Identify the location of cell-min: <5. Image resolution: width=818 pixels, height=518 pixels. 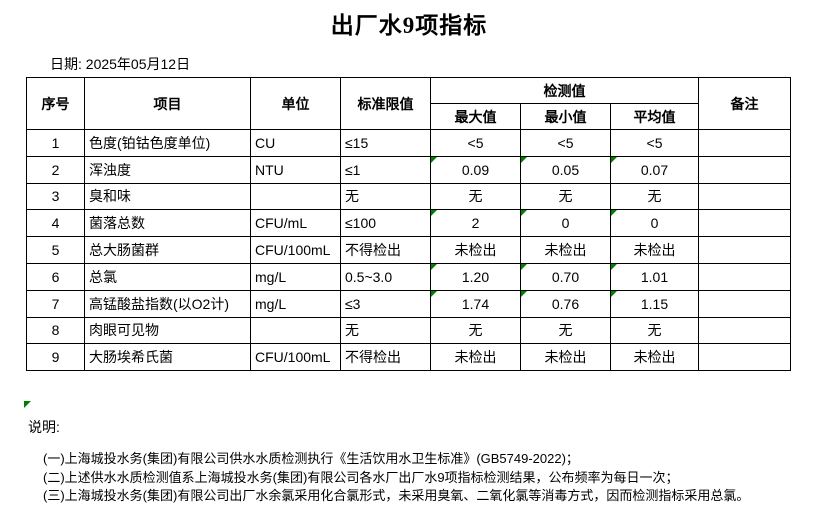
(565, 143).